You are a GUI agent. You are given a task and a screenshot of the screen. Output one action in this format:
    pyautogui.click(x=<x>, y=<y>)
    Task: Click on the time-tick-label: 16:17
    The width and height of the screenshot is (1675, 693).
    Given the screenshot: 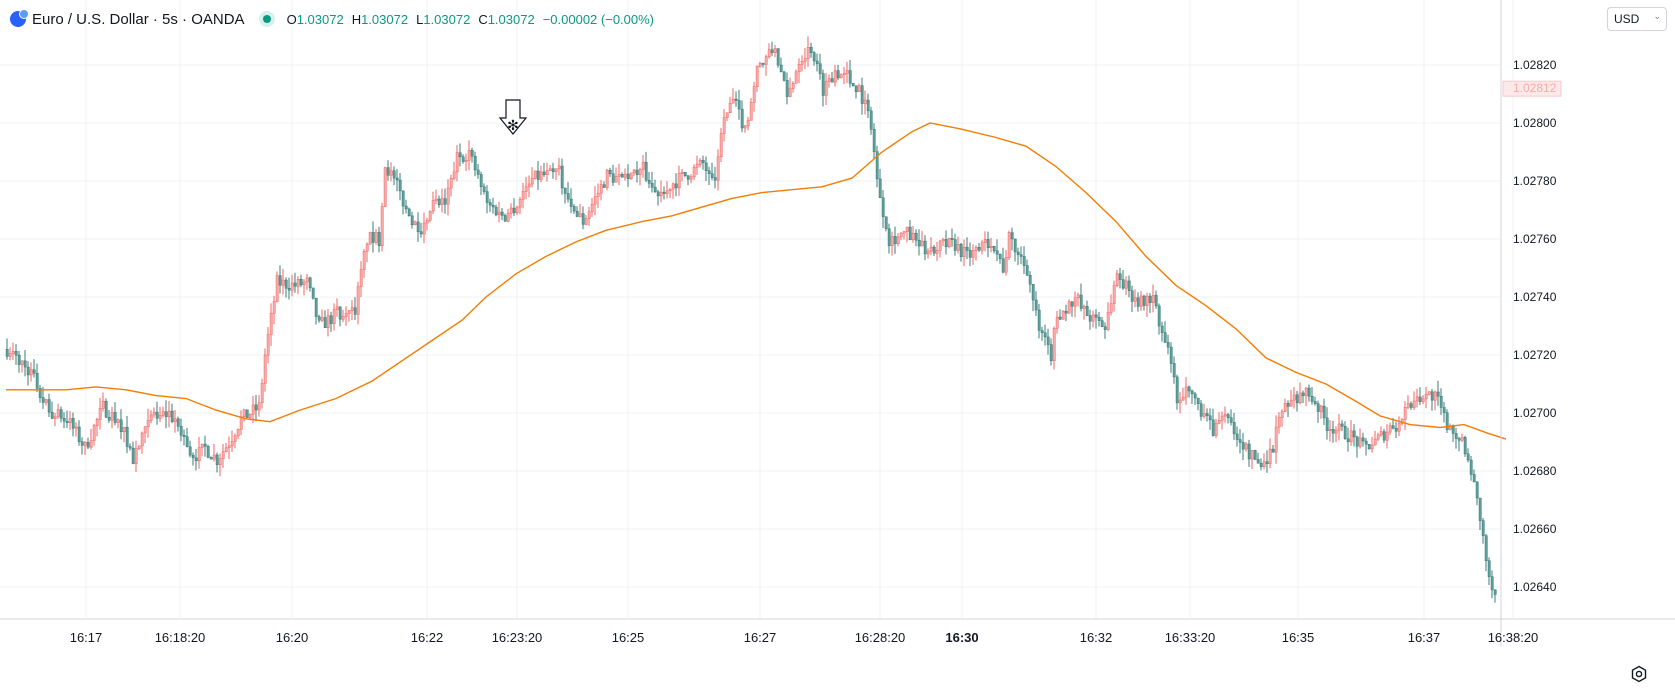 What is the action you would take?
    pyautogui.click(x=86, y=637)
    